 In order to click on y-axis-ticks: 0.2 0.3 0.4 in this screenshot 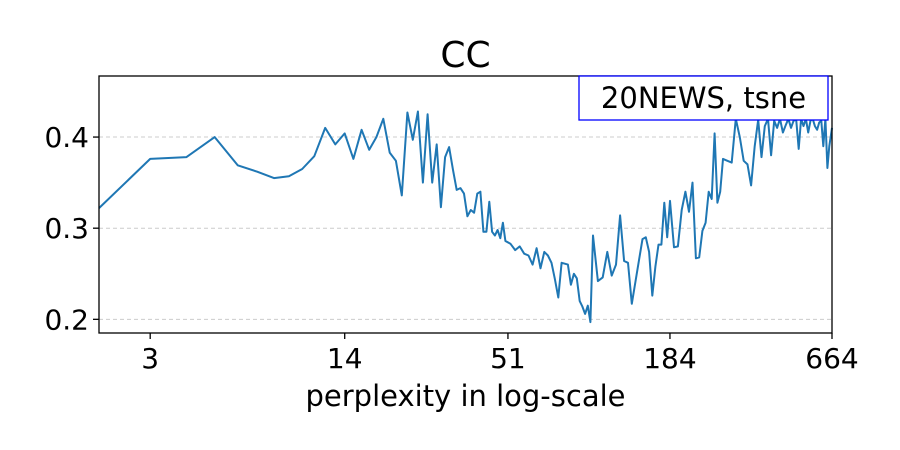, I will do `click(71, 228)`.